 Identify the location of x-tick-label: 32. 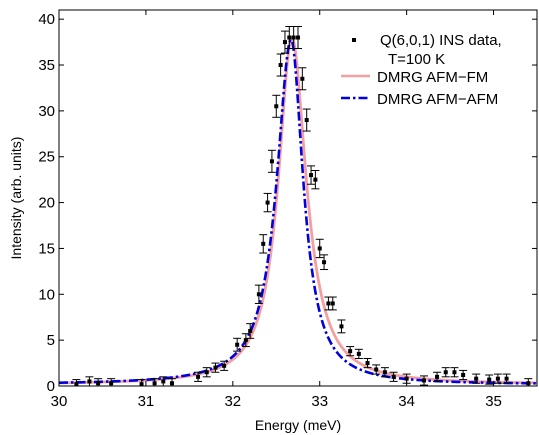
(232, 401).